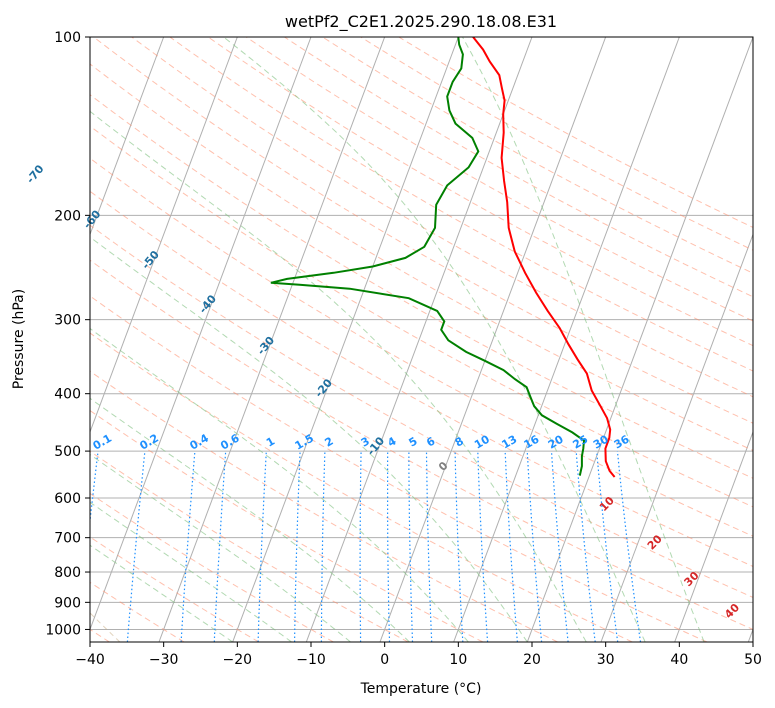 The height and width of the screenshot is (708, 775). What do you see at coordinates (311, 660) in the screenshot?
I see `x-tick-label: −10` at bounding box center [311, 660].